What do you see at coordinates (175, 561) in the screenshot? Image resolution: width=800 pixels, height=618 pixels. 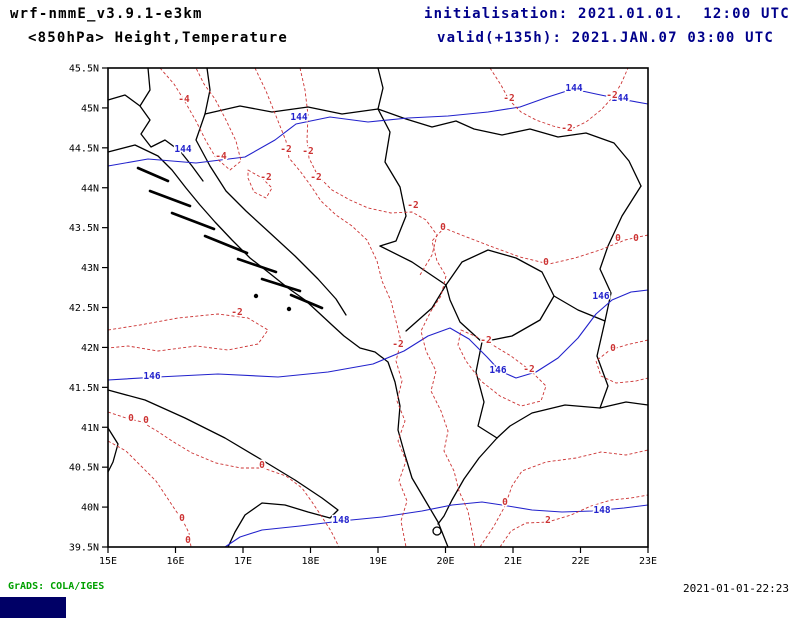 I see `lon-tick-label: 16E` at bounding box center [175, 561].